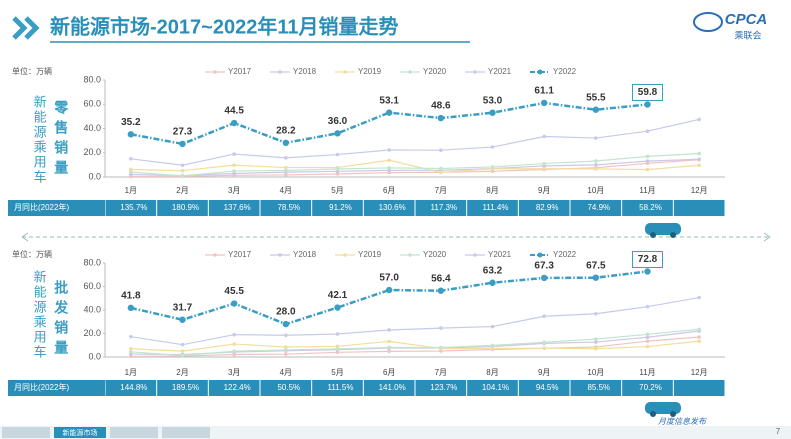 This screenshot has height=439, width=791. What do you see at coordinates (92, 262) in the screenshot?
I see `y-tick-label: 80.0` at bounding box center [92, 262].